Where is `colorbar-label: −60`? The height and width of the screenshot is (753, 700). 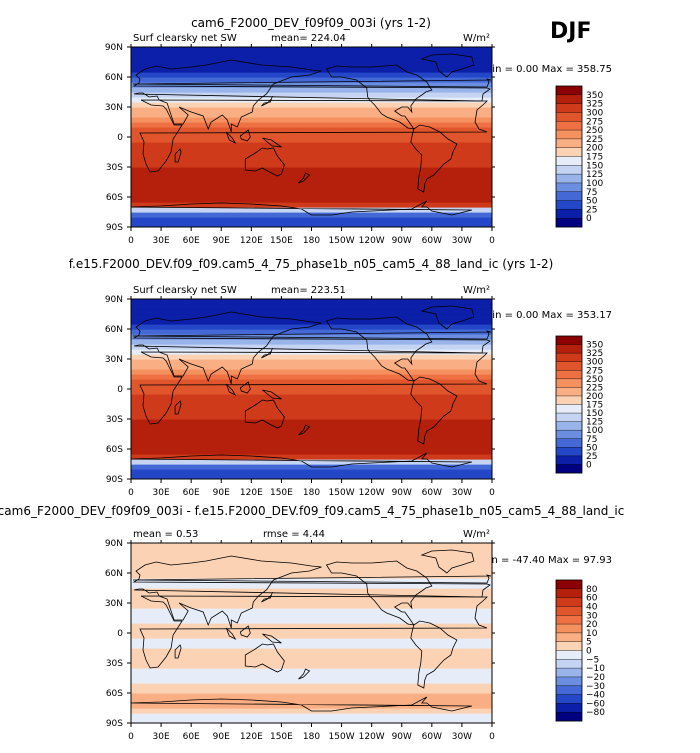
colorbar-label: −60 is located at coordinates (595, 704).